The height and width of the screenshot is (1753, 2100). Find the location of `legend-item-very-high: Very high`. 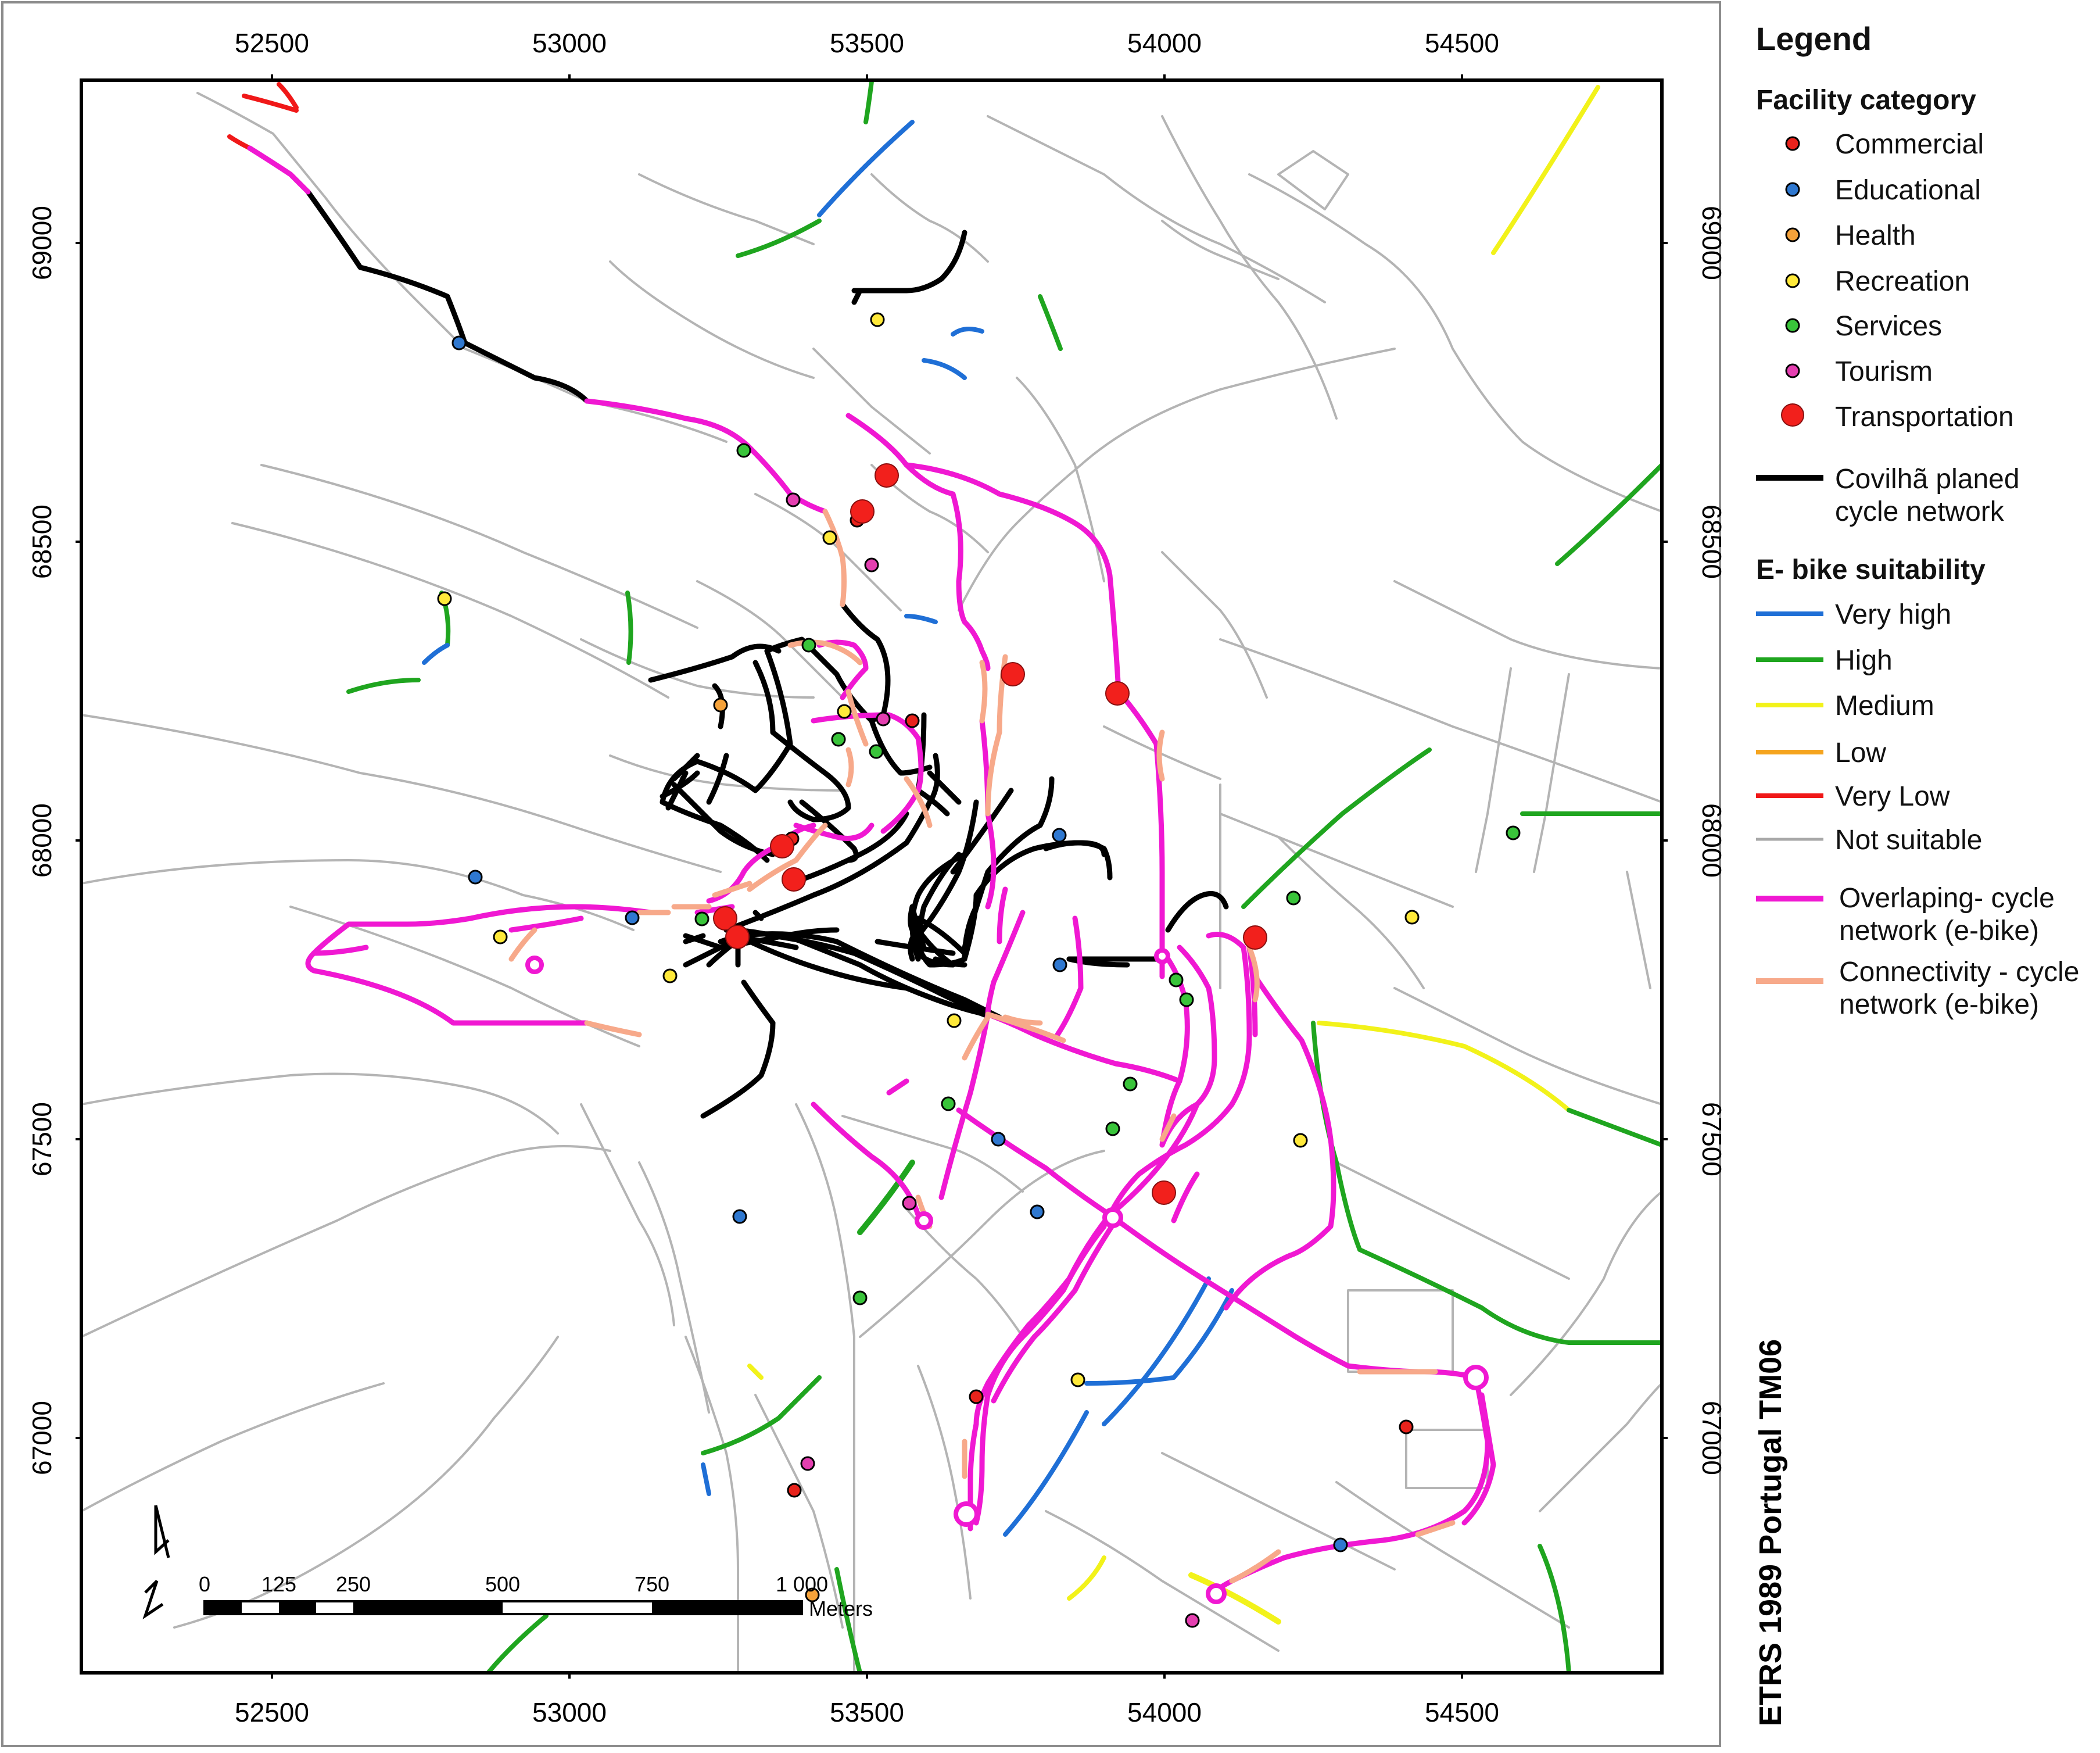

legend-item-very-high: Very high is located at coordinates (1893, 614).